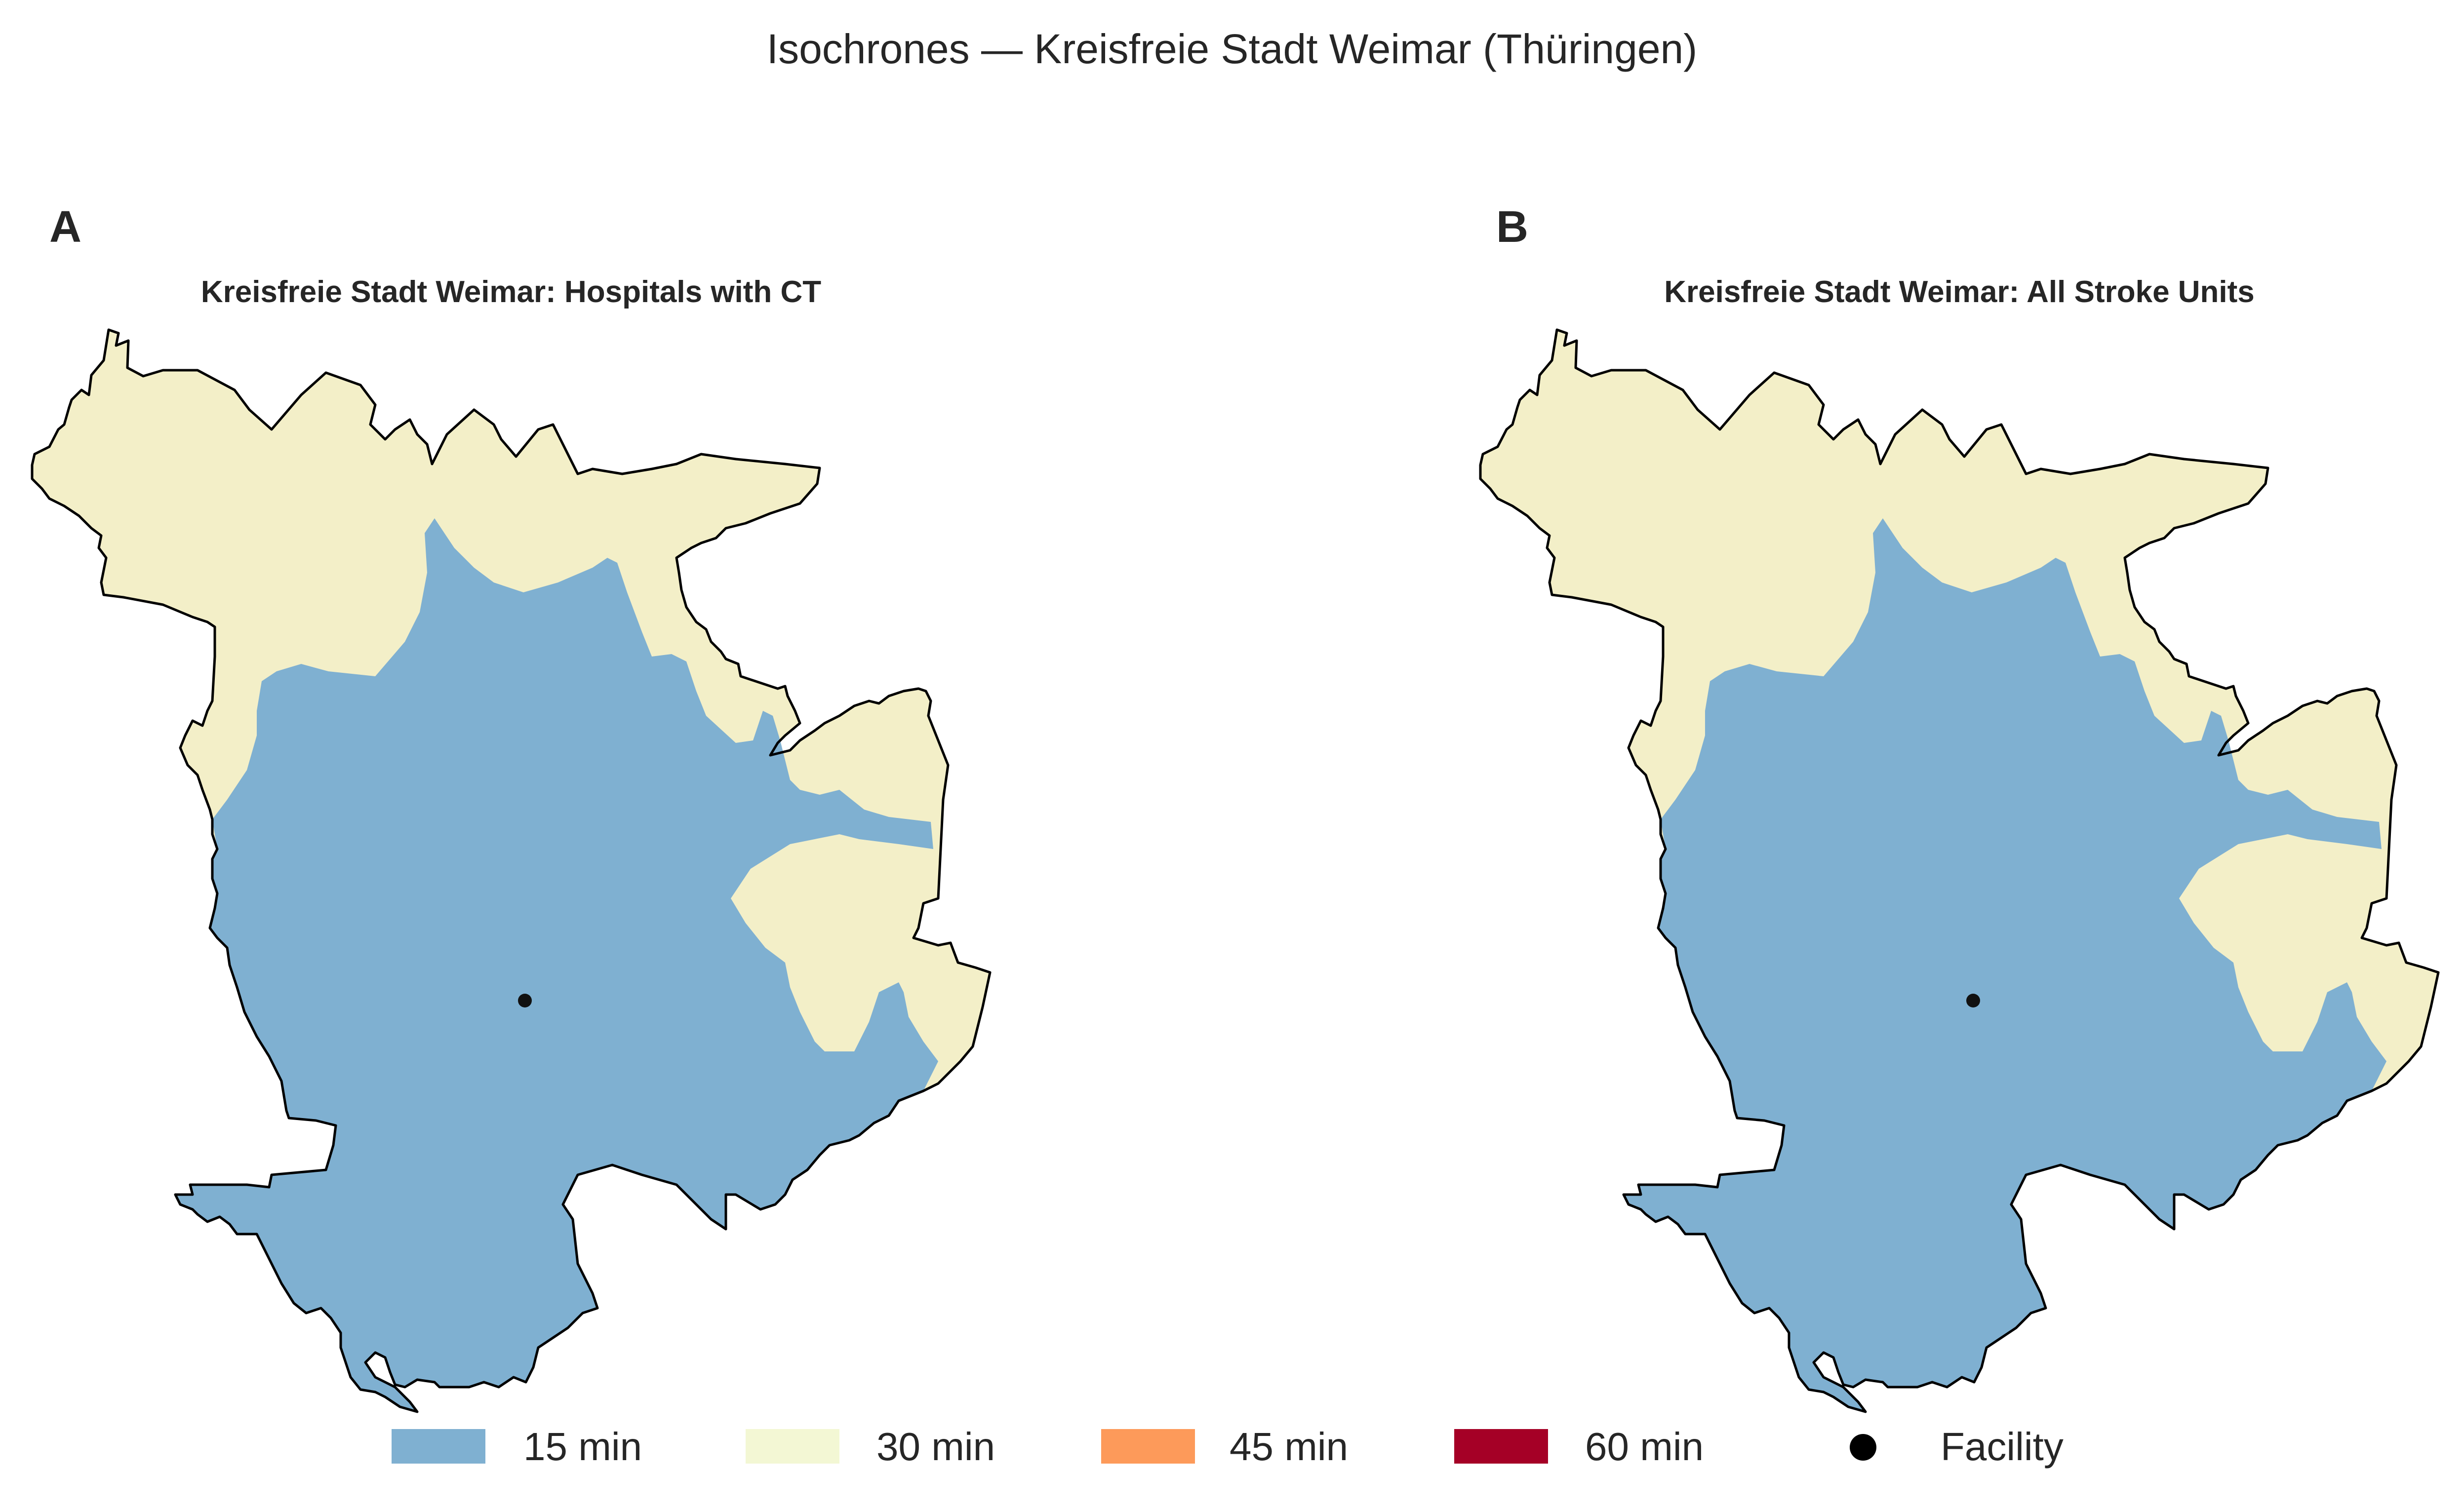 This screenshot has height=1510, width=2464. Describe the element at coordinates (1289, 1447) in the screenshot. I see `legend-label-45: 45 min` at that location.